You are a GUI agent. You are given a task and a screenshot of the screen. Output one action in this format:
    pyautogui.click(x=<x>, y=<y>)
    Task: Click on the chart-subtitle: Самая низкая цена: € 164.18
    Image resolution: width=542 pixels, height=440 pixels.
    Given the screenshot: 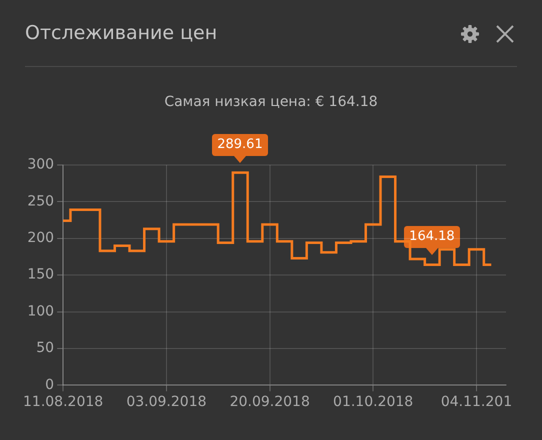 What is the action you would take?
    pyautogui.click(x=271, y=102)
    